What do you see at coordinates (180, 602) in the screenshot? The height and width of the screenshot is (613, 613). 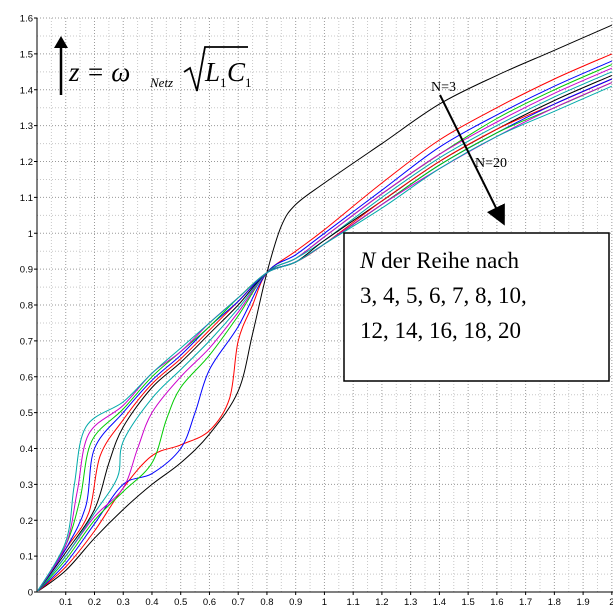 I see `x-tick-label: 0.5` at bounding box center [180, 602].